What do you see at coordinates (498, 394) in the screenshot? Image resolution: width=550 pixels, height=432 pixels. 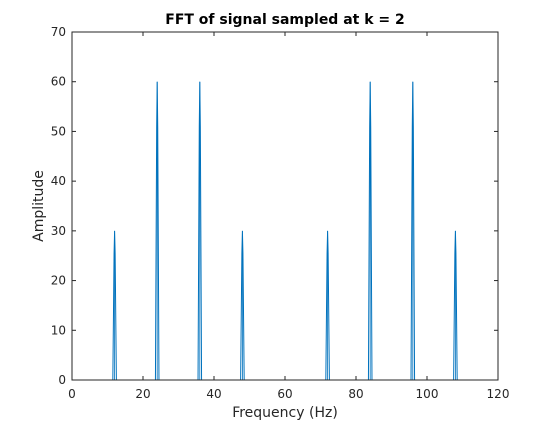 I see `x-tick-label: 120` at bounding box center [498, 394].